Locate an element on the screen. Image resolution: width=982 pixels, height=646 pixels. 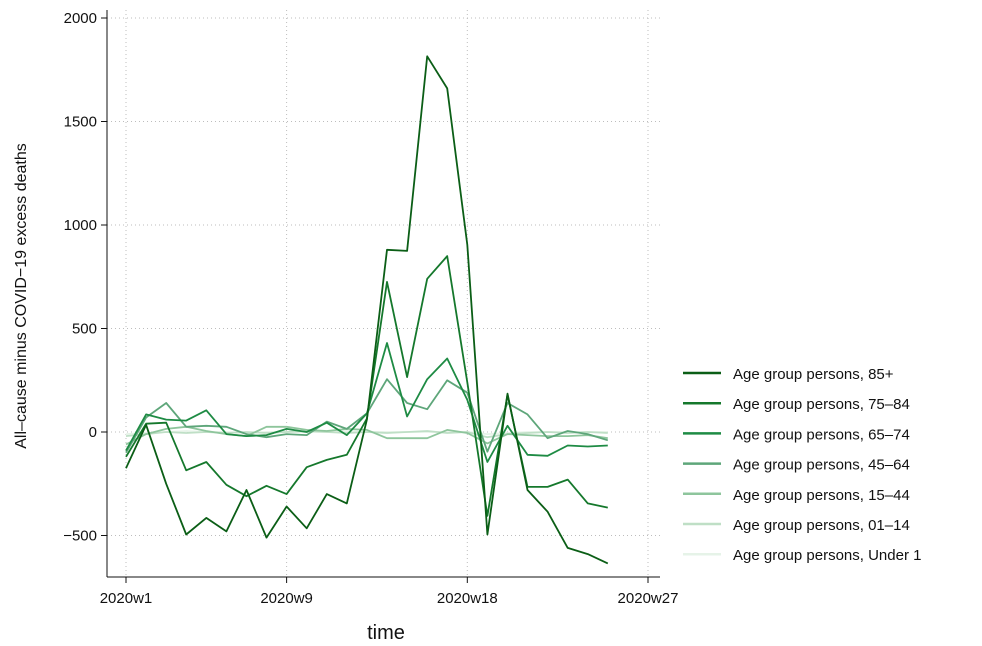
y-tick-label: −500 is located at coordinates (80, 536).